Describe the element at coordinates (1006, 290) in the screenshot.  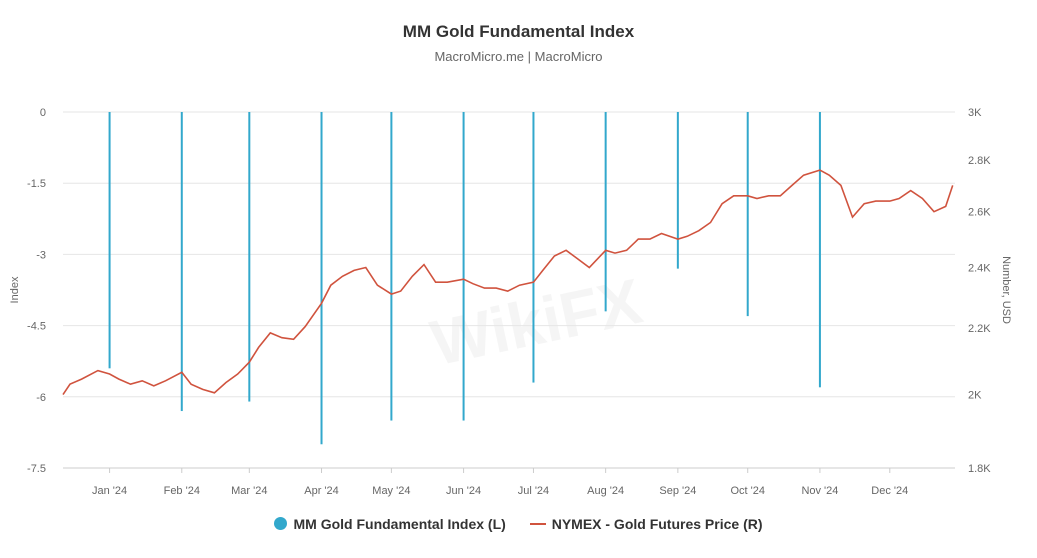
I see `right-axis-title: Number, USD` at that location.